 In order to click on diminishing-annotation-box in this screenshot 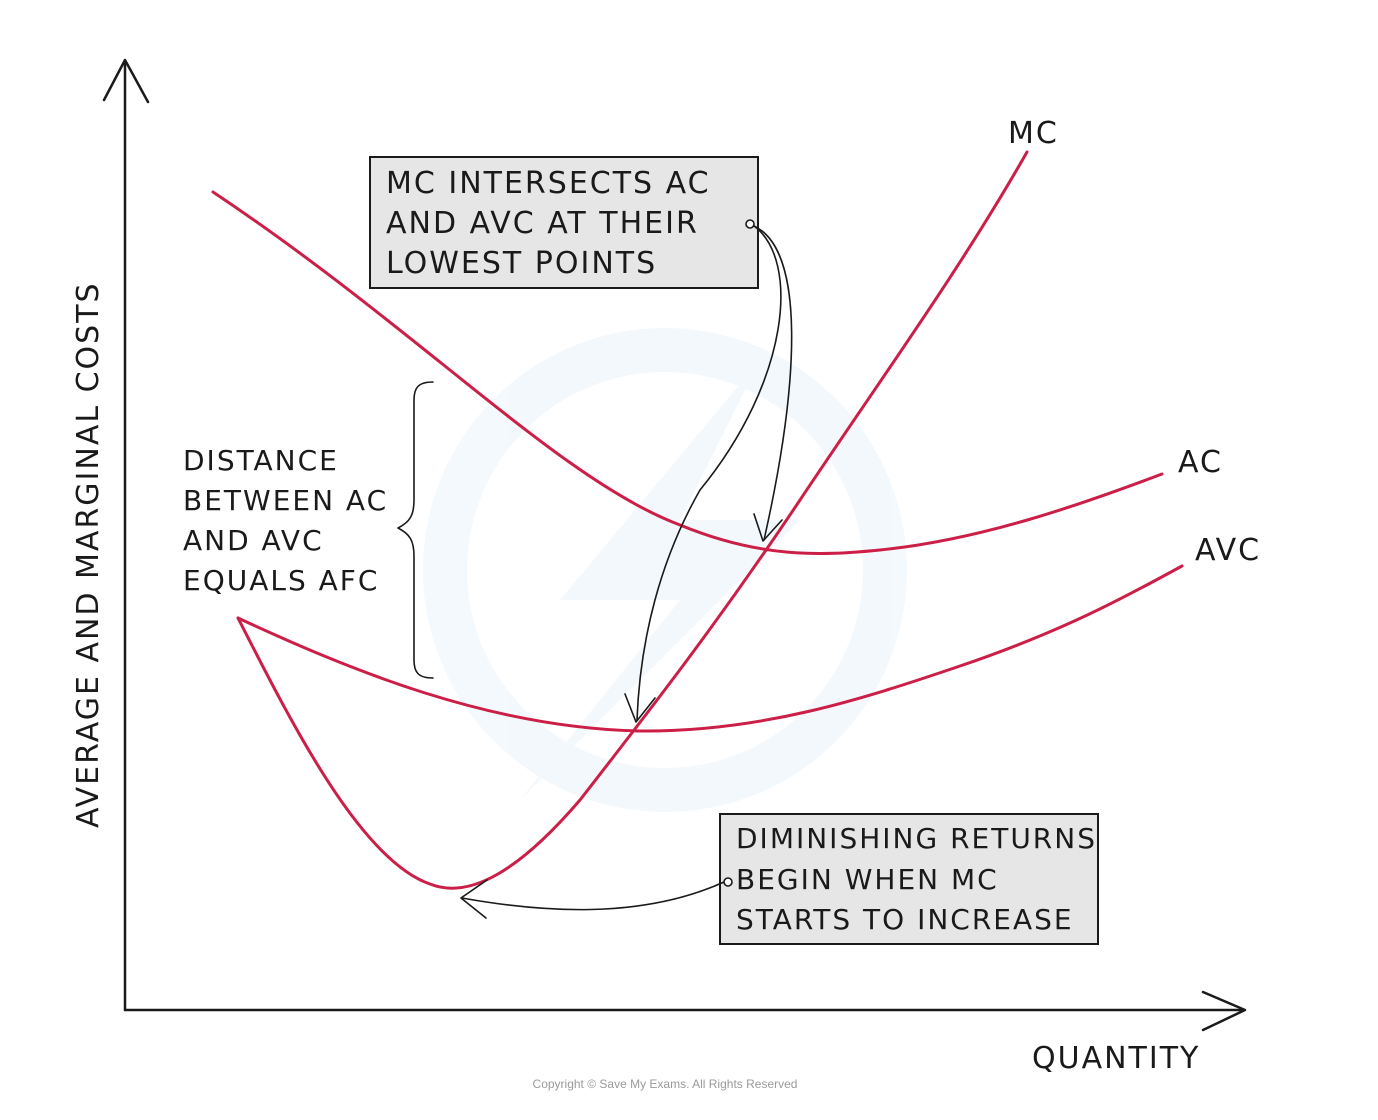, I will do `click(909, 879)`.